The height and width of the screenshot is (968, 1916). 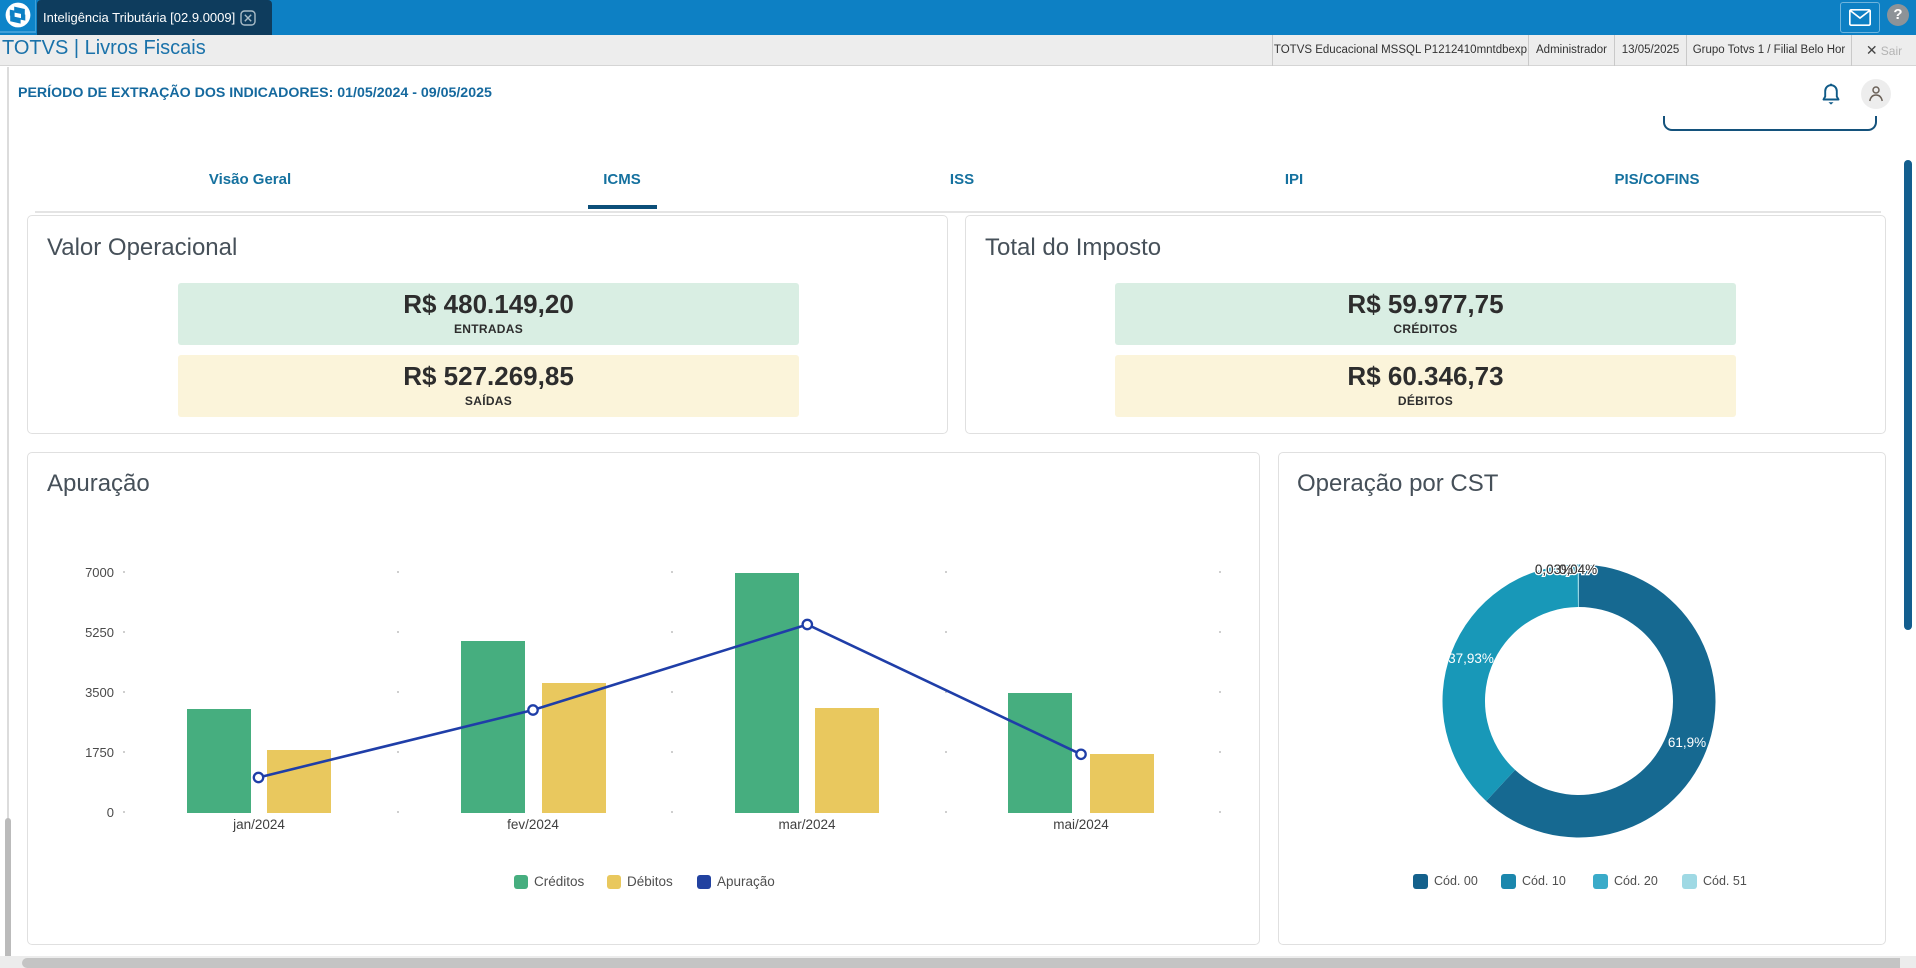 I want to click on svg-text: 0,04%, so click(x=1578, y=569).